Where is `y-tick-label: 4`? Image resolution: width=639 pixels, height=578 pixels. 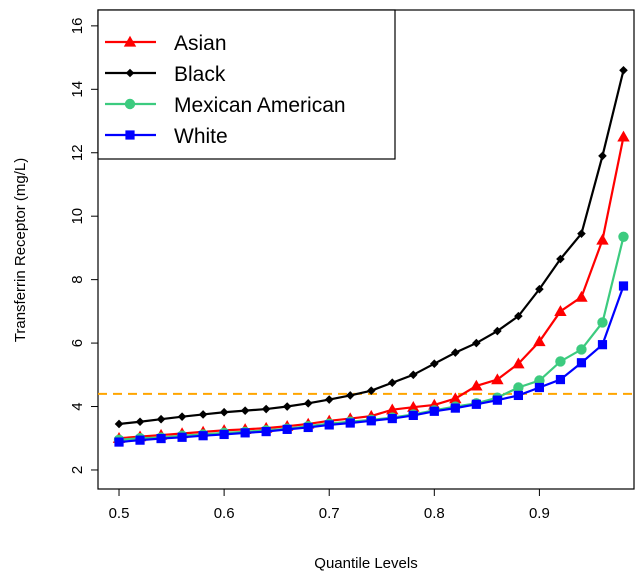 y-tick-label: 4 is located at coordinates (77, 406).